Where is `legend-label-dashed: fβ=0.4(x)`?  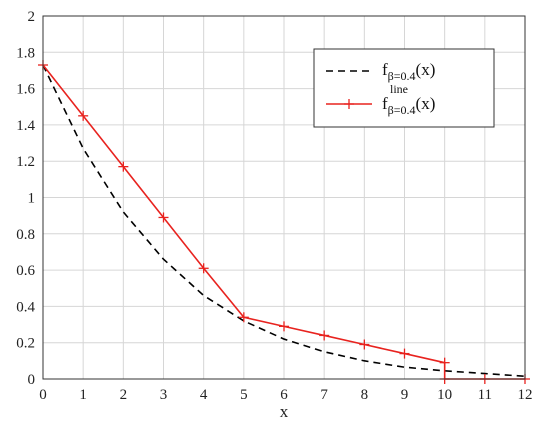 legend-label-dashed: fβ=0.4(x) is located at coordinates (408, 71).